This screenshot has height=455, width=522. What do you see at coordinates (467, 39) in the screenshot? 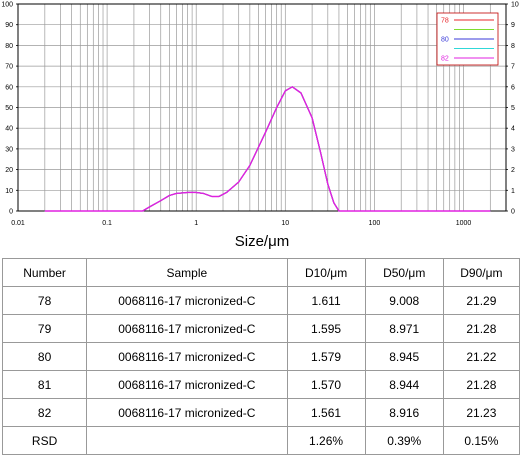
I see `legend: 78 80 82` at bounding box center [467, 39].